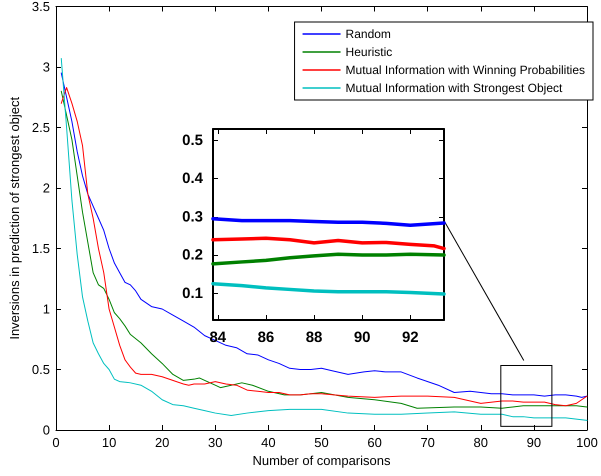 The height and width of the screenshot is (476, 601). I want to click on x-tick-label: 80, so click(481, 442).